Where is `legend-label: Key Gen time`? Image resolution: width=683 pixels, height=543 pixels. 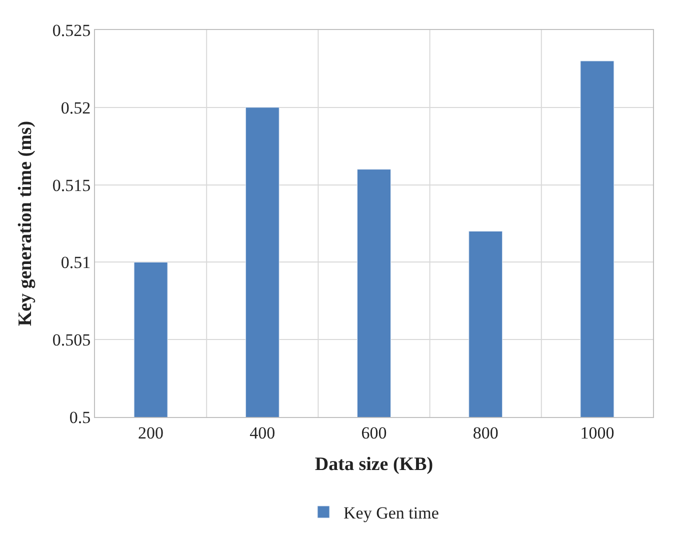
legend-label: Key Gen time is located at coordinates (391, 513).